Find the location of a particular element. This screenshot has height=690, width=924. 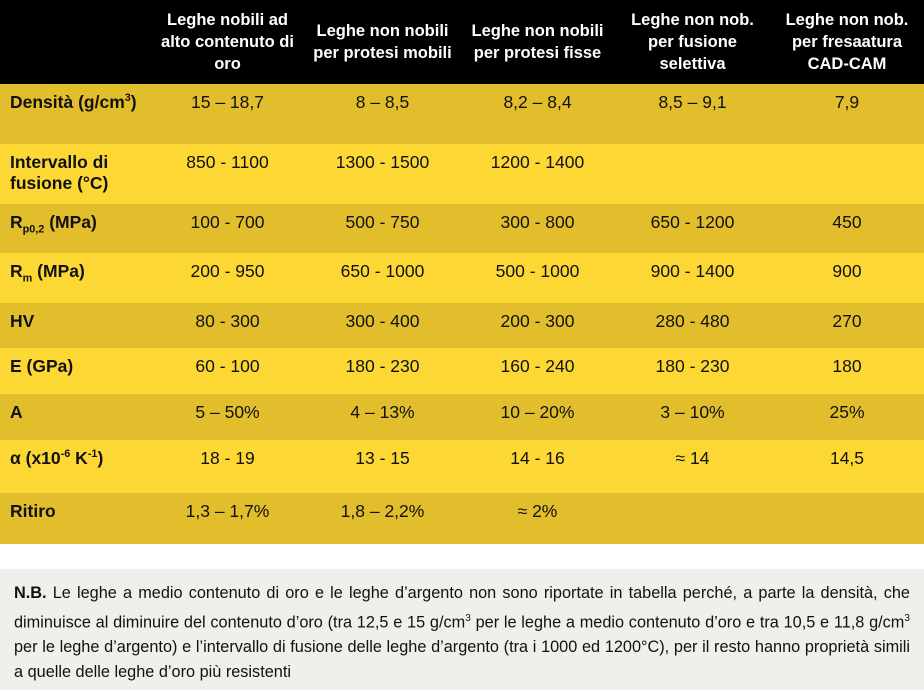

cell: 1200 - 1400 is located at coordinates (537, 162).